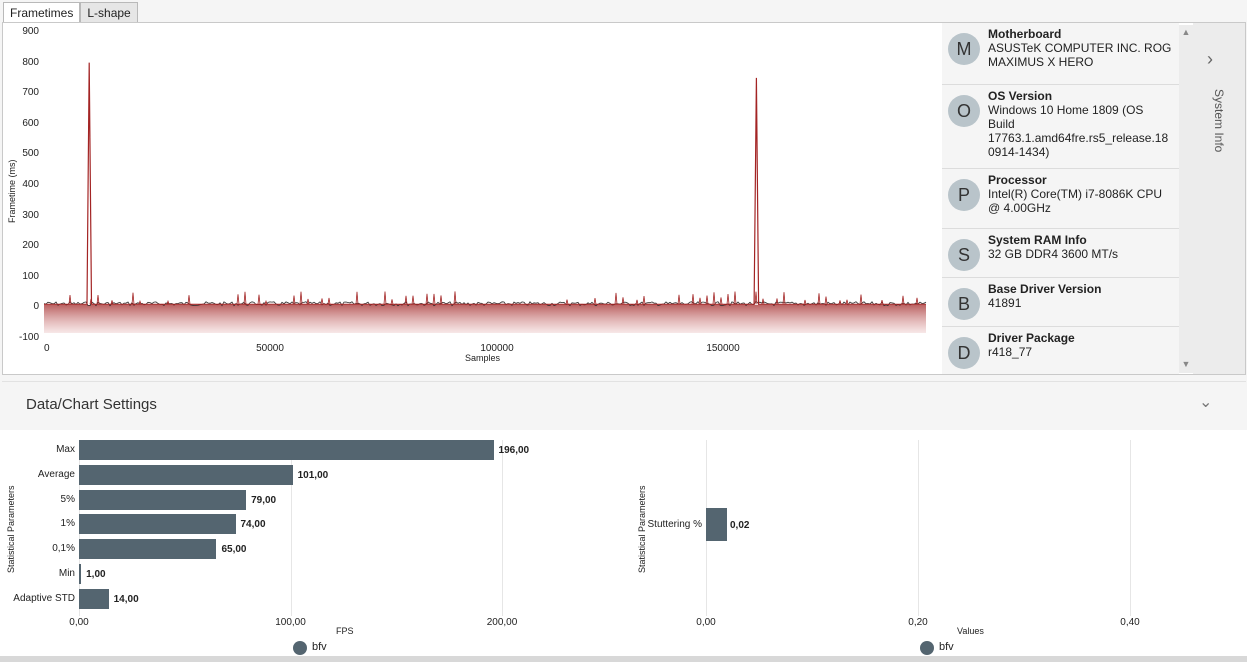 The image size is (1247, 662). I want to click on legend-dot-fps, so click(300, 648).